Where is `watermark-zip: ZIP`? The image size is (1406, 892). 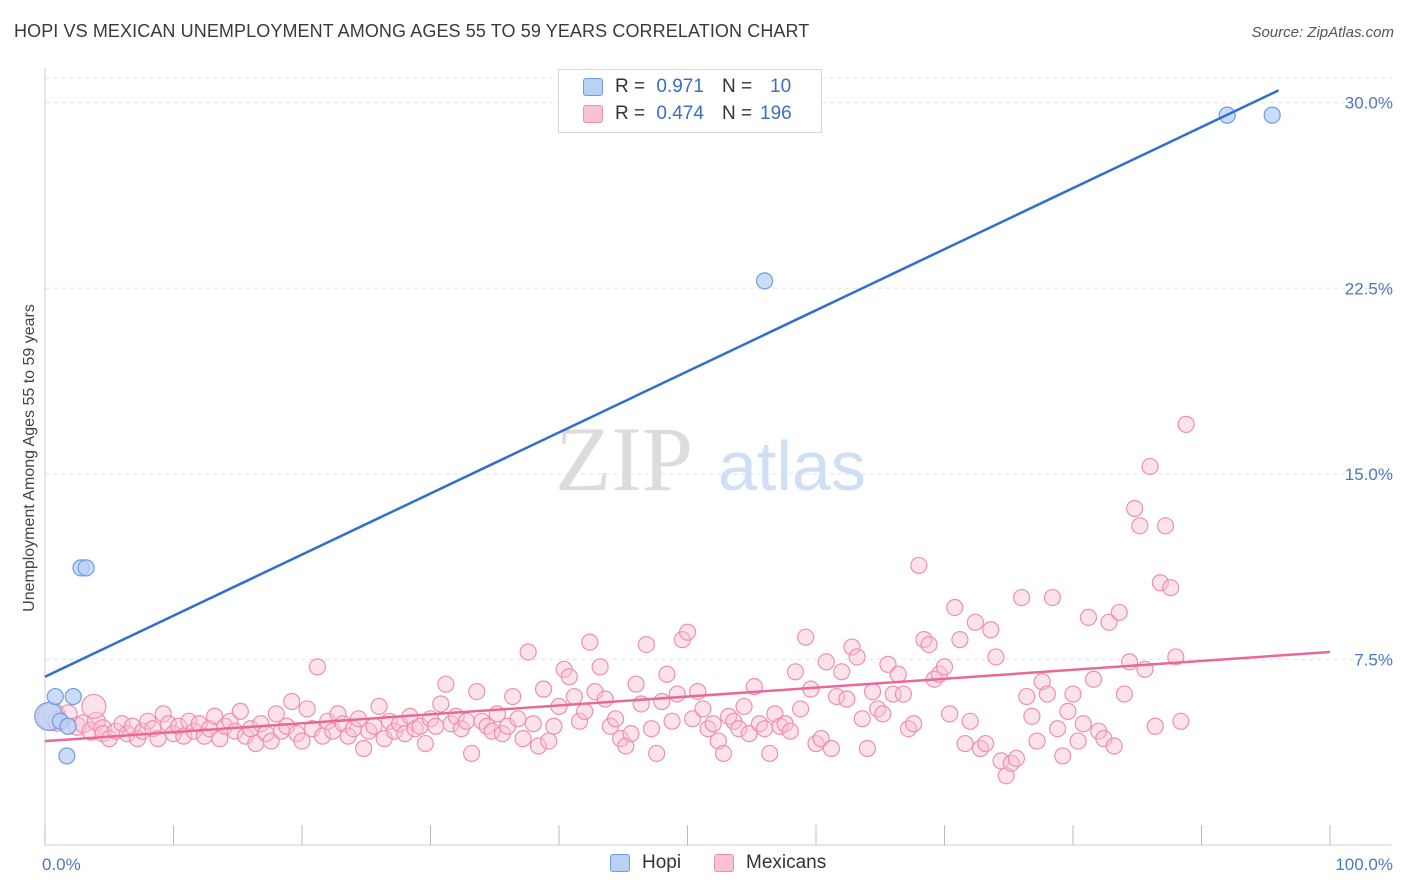 watermark-zip: ZIP is located at coordinates (624, 459).